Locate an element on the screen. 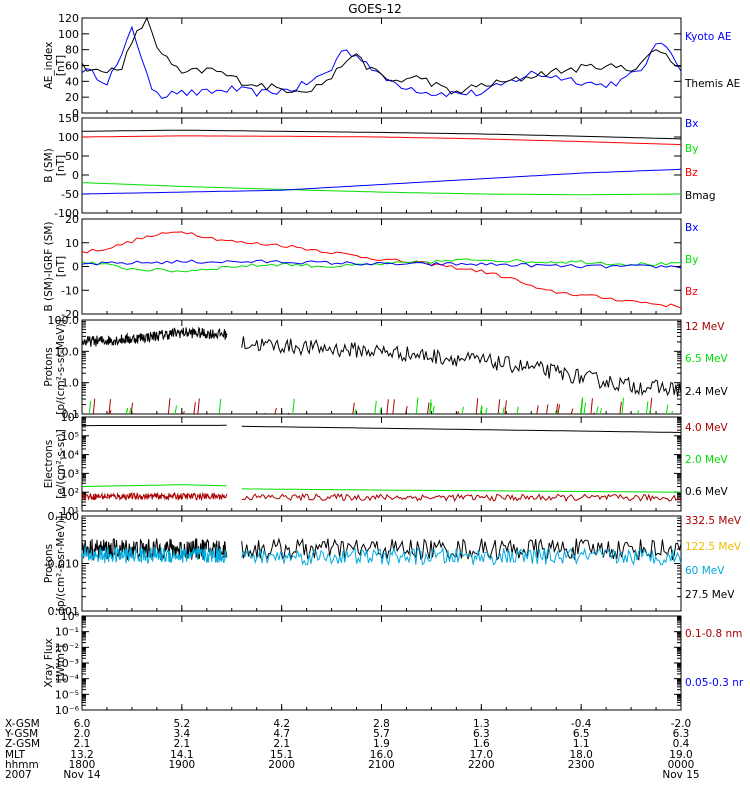 The width and height of the screenshot is (750, 804). x-axis-row-label: 2007 is located at coordinates (18, 775).